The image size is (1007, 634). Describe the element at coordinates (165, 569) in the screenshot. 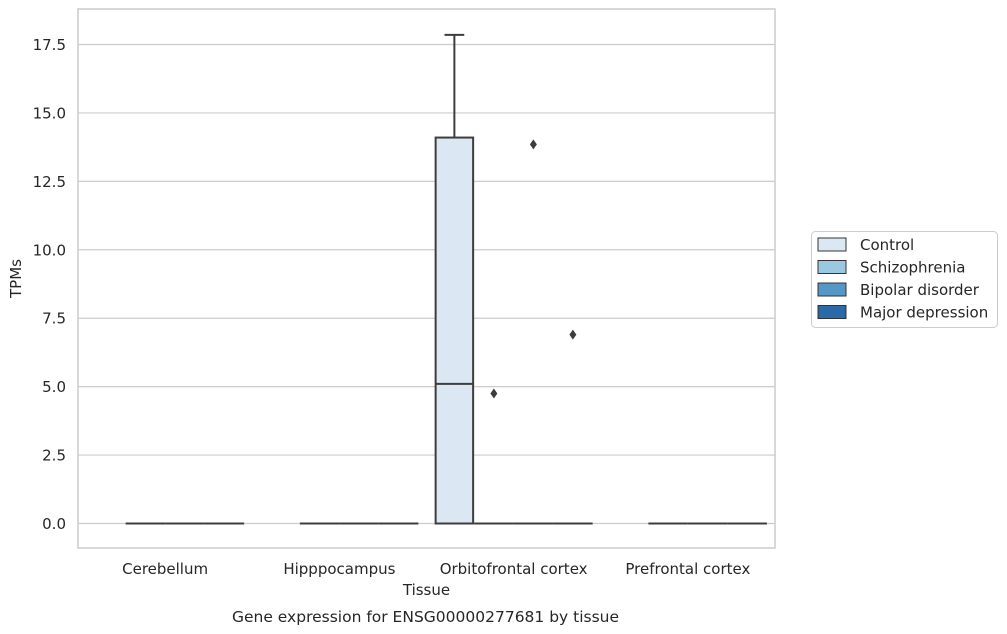

I see `x-tick-label: Cerebellum` at that location.